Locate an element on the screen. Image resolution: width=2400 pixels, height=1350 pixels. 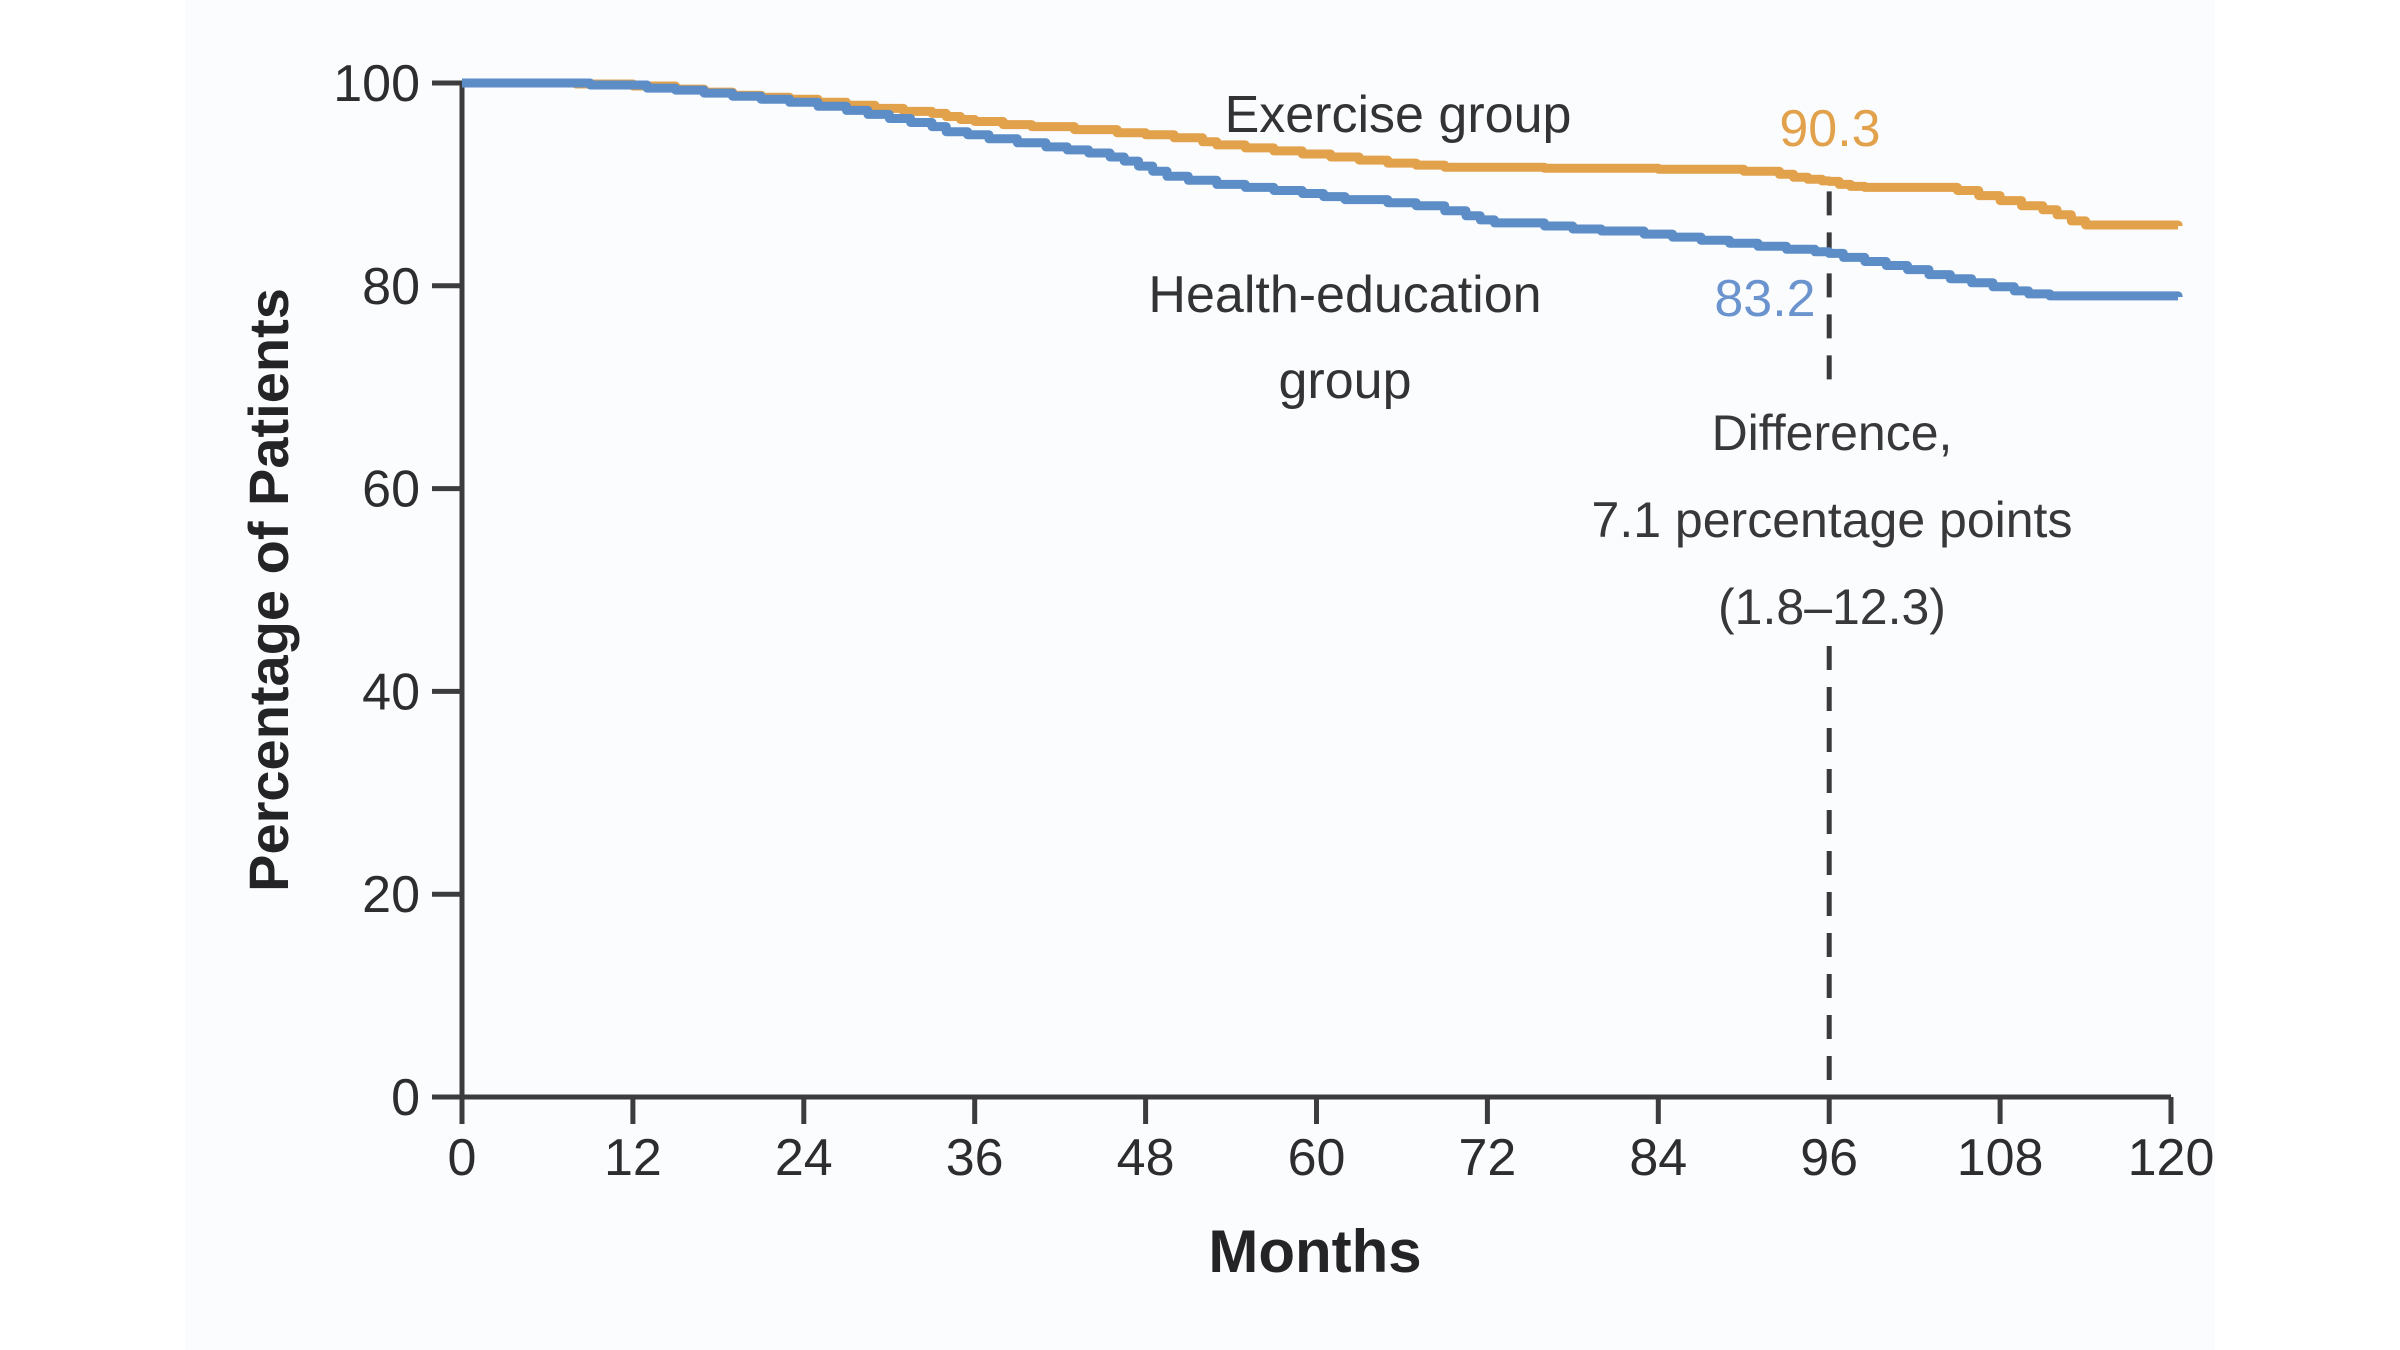
difference-annotation-line2: 7.1 percentage points is located at coordinates (1832, 520).